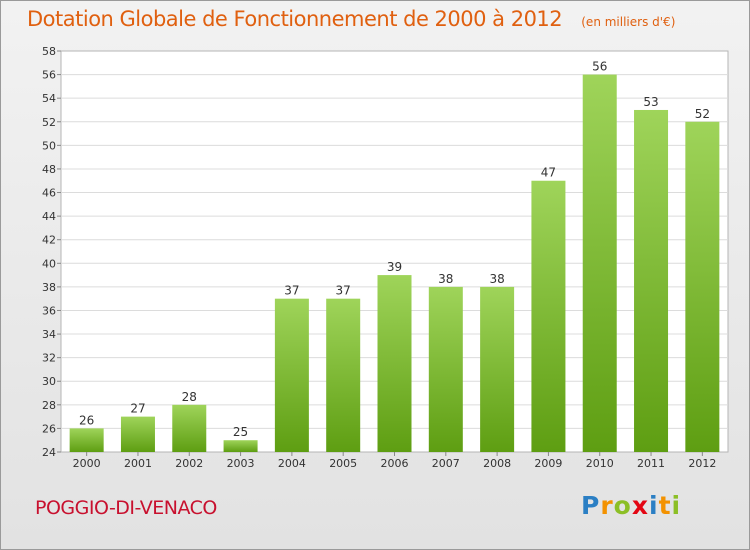  I want to click on x-tick-label: 2006, so click(395, 463).